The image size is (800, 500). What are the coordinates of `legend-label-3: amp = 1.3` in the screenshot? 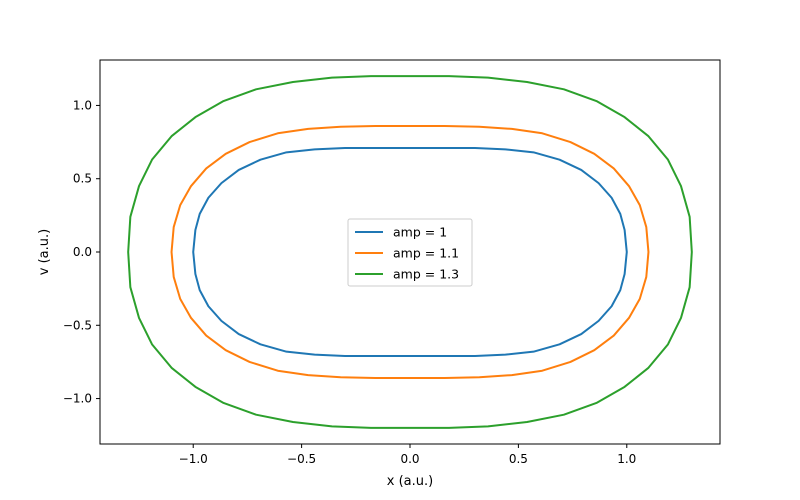 It's located at (426, 274).